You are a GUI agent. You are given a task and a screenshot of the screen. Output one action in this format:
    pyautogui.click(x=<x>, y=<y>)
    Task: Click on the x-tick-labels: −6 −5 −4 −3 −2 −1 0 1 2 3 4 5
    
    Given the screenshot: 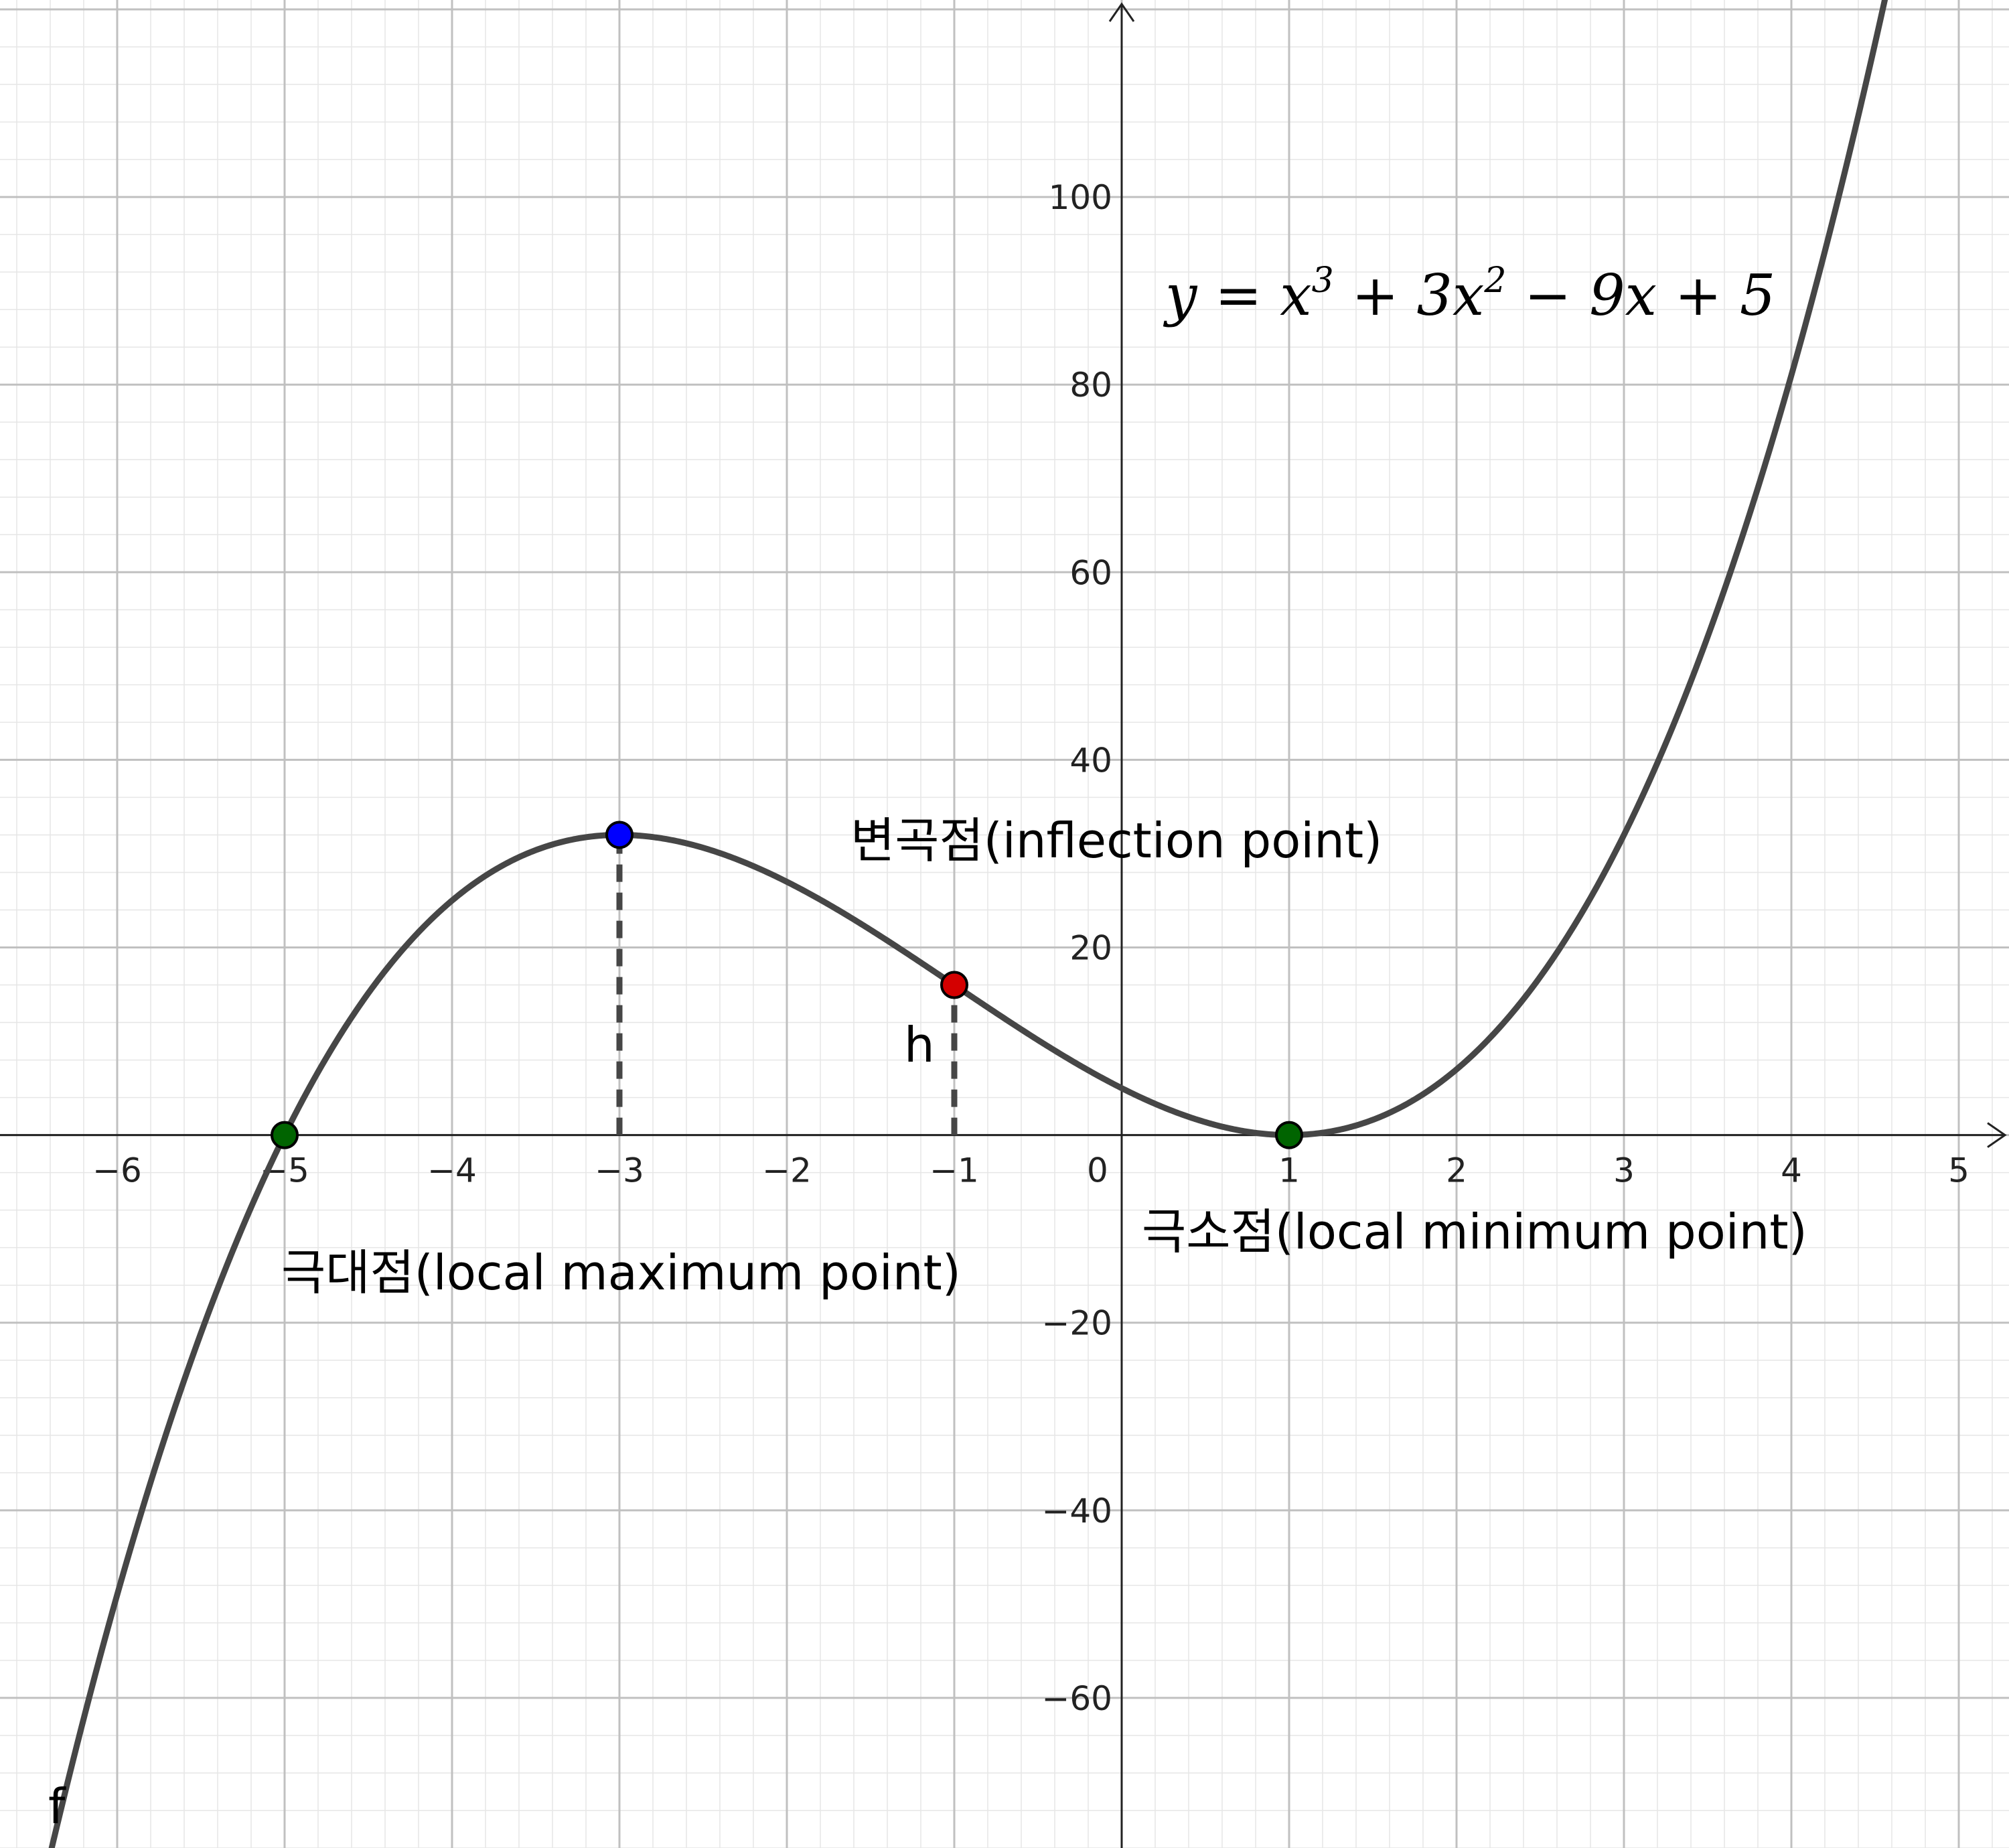 What is the action you would take?
    pyautogui.click(x=1030, y=1170)
    